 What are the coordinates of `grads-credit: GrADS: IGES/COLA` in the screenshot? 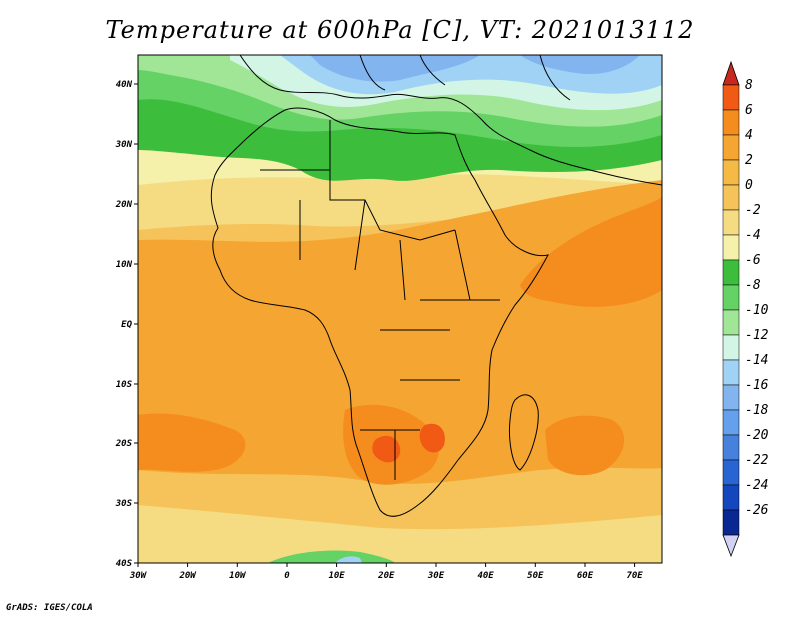 It's located at (49, 608).